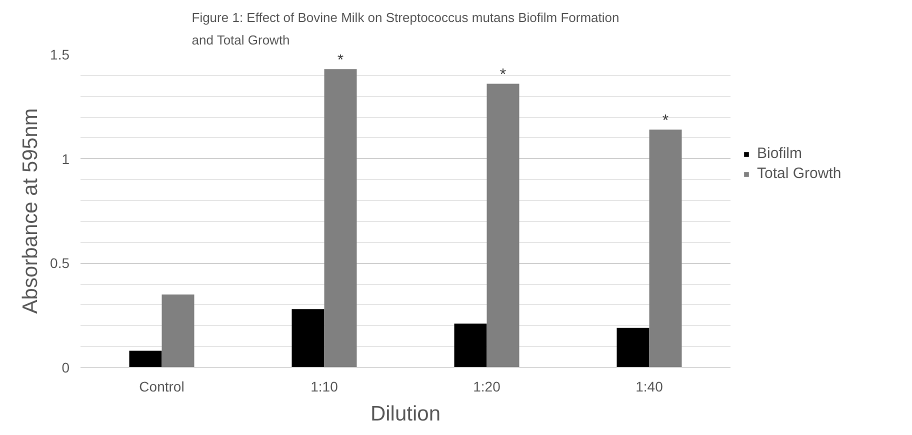 The height and width of the screenshot is (435, 912). Describe the element at coordinates (66, 158) in the screenshot. I see `y-tick-label: 1` at that location.